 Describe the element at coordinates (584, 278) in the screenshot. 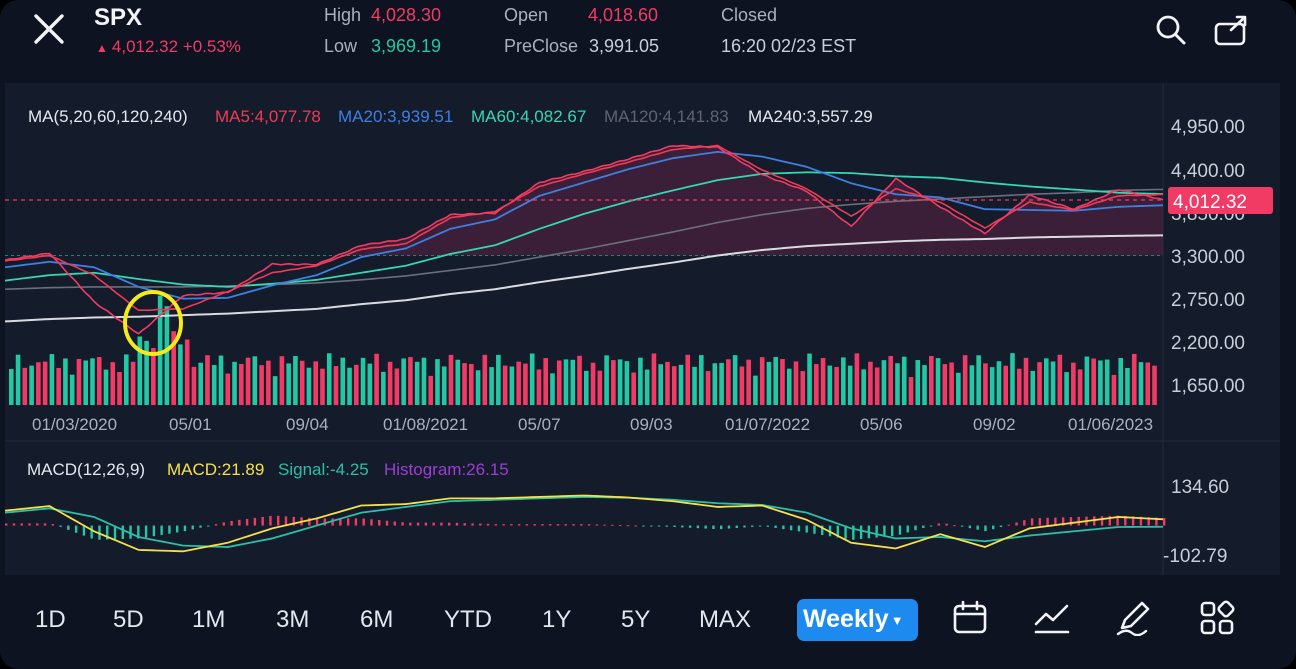

I see `series-line-ma240` at that location.